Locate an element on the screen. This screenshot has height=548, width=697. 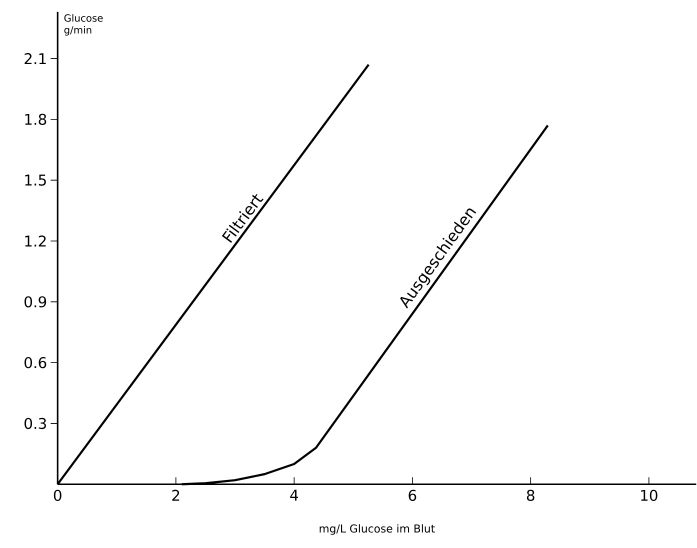
x-tick-label: 0 is located at coordinates (58, 496).